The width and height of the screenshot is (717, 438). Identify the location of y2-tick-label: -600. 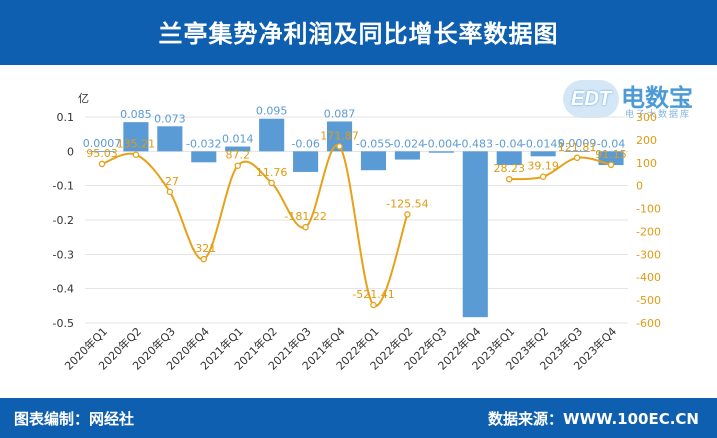
(648, 323).